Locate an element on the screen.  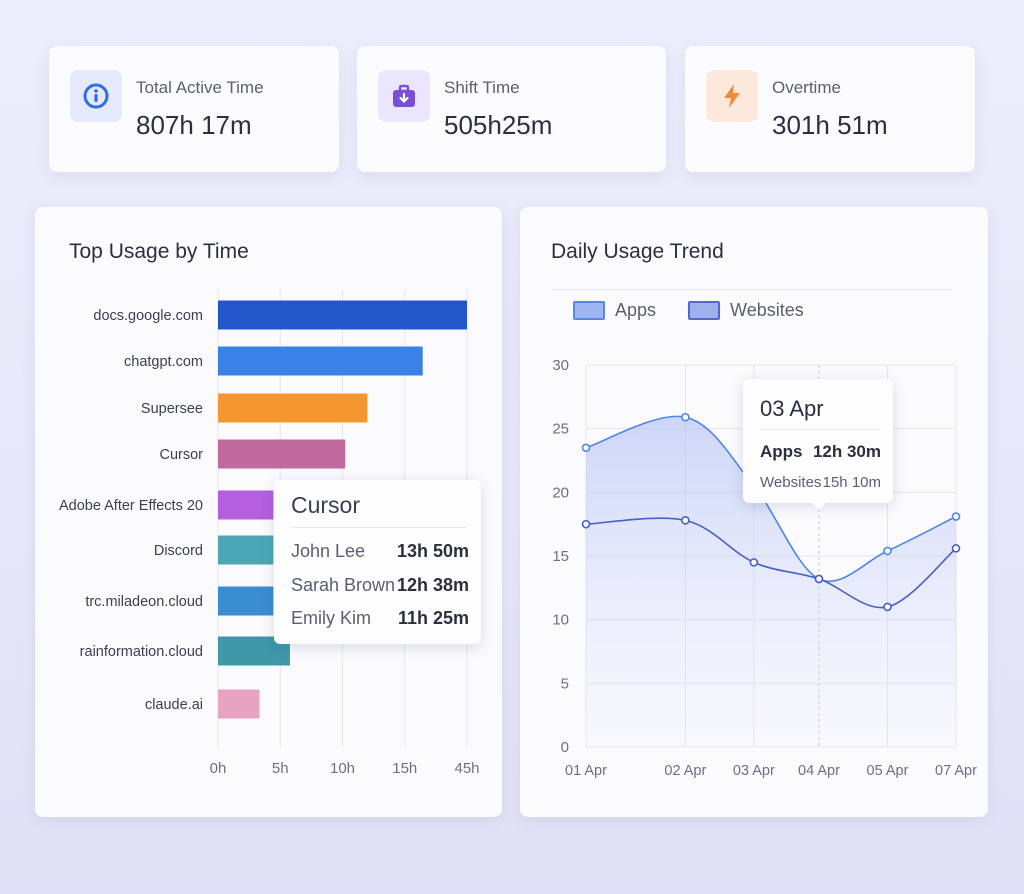
series-line is located at coordinates (771, 563).